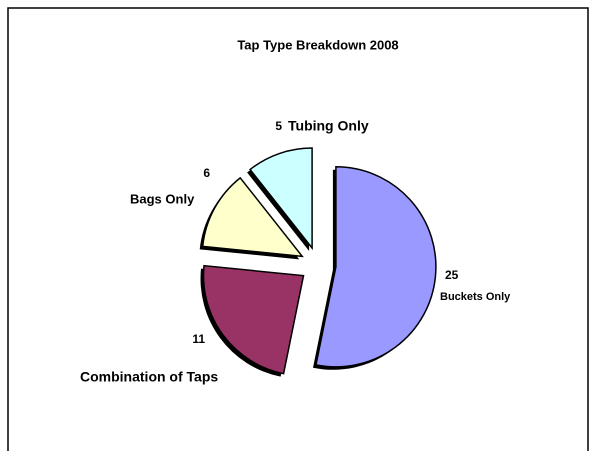  I want to click on value-label: 25, so click(452, 275).